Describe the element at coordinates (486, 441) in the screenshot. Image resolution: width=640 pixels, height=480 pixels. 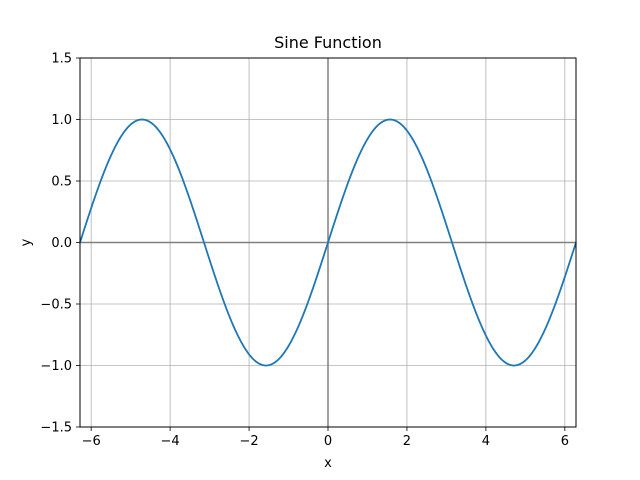
I see `x-tick-label: 4` at that location.